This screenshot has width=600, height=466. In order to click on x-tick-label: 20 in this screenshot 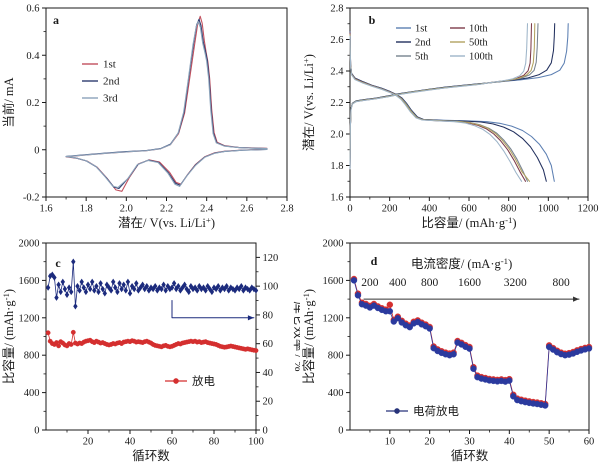, I will do `click(429, 442)`.